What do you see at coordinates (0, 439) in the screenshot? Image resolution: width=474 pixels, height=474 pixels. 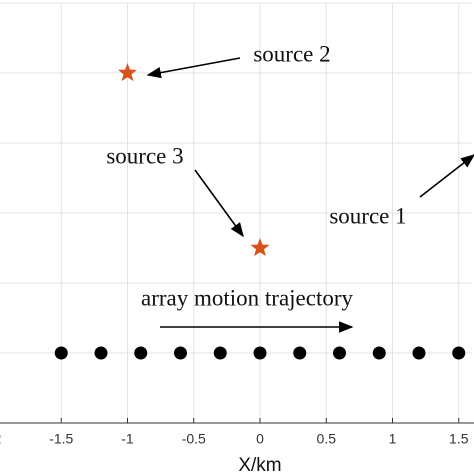 I see `x-tick-label: -2` at bounding box center [0, 439].